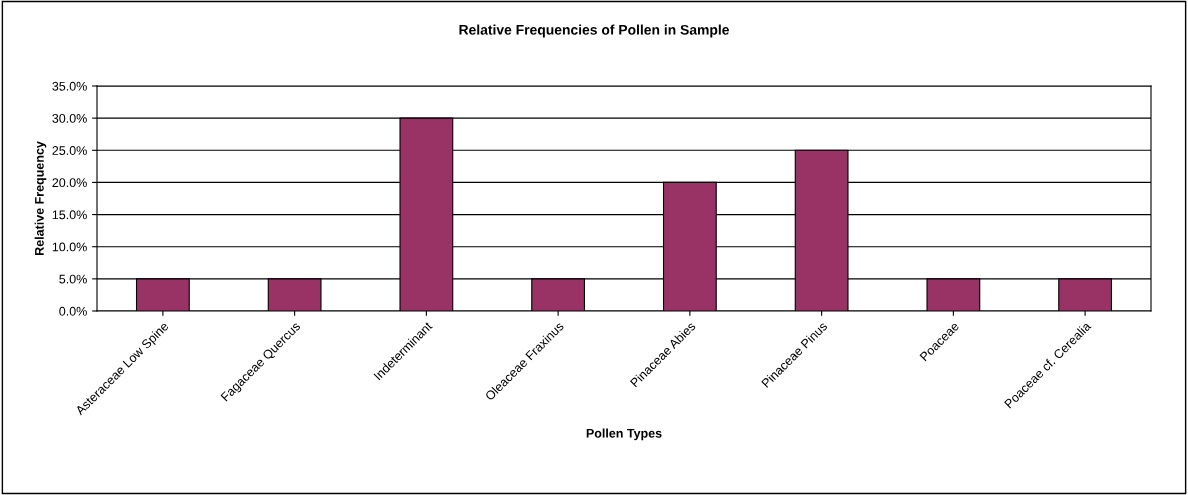  I want to click on y-tick-label: 0.0%, so click(73, 311).